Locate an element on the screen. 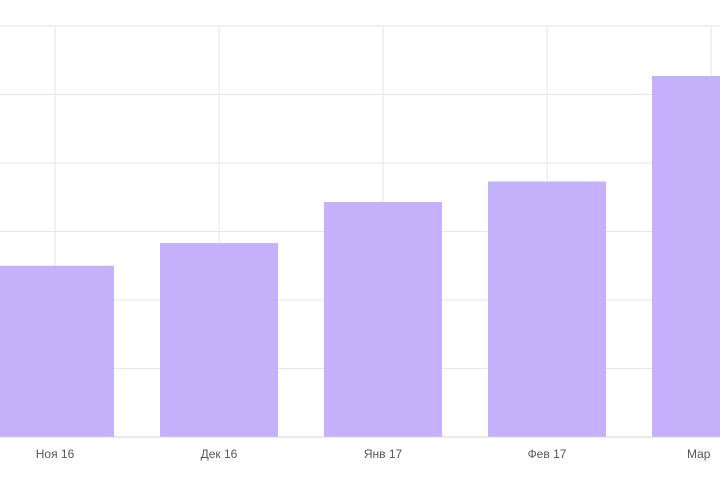 The image size is (720, 480). x-tick-label: Ноя 16 is located at coordinates (55, 454).